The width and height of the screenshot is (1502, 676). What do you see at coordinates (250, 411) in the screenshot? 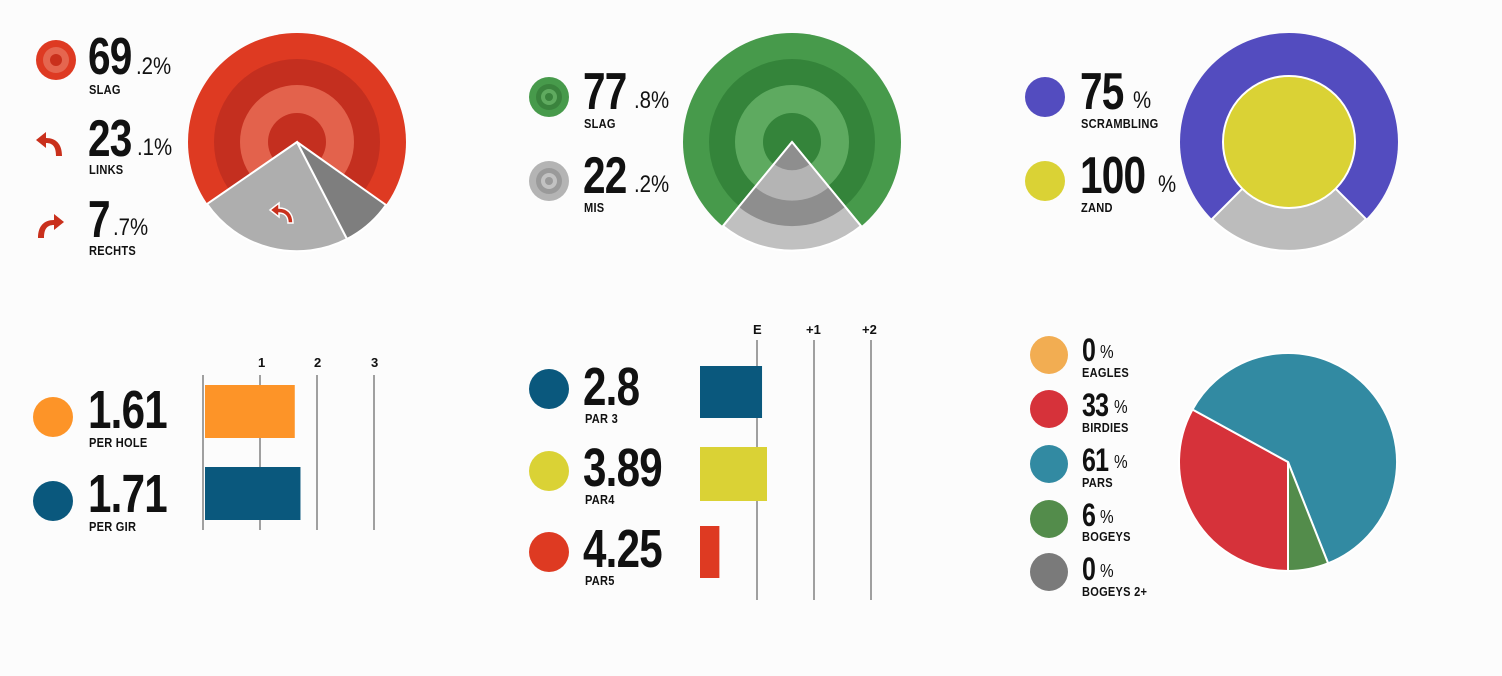
I see `putts-bar-per-hole` at bounding box center [250, 411].